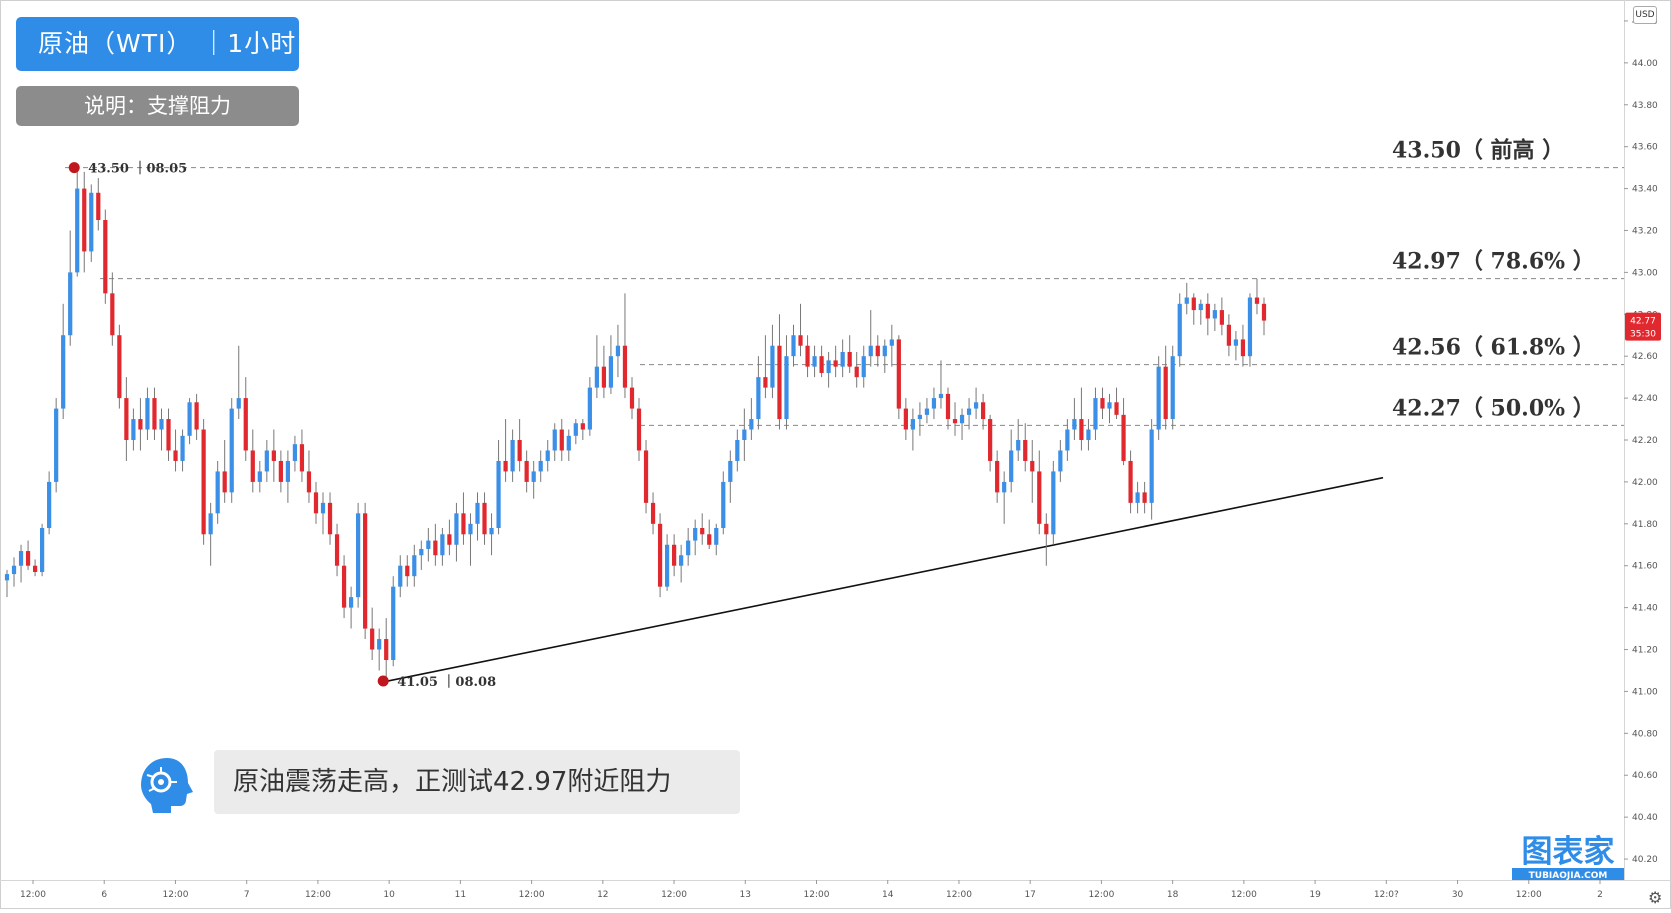 This screenshot has height=913, width=1671. Describe the element at coordinates (1386, 895) in the screenshot. I see `x-tick-label: 12:0?` at that location.